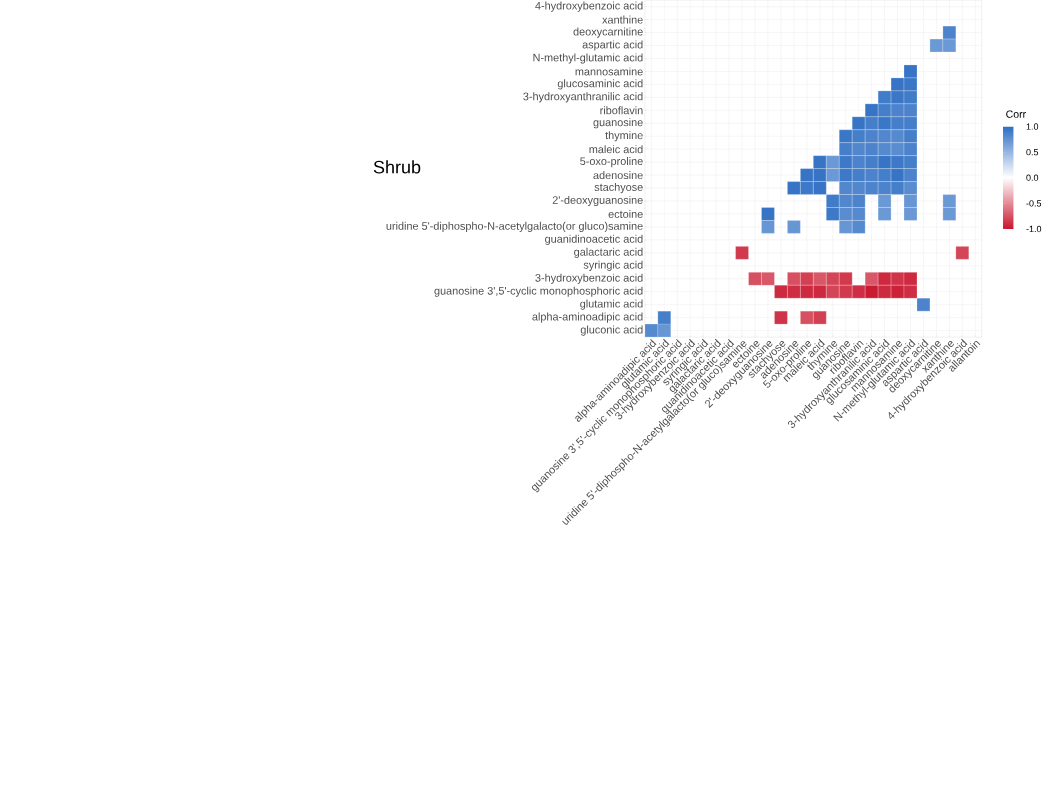 This screenshot has width=1044, height=797. I want to click on y-tick-label: 2'-deoxyguanosine, so click(597, 200).